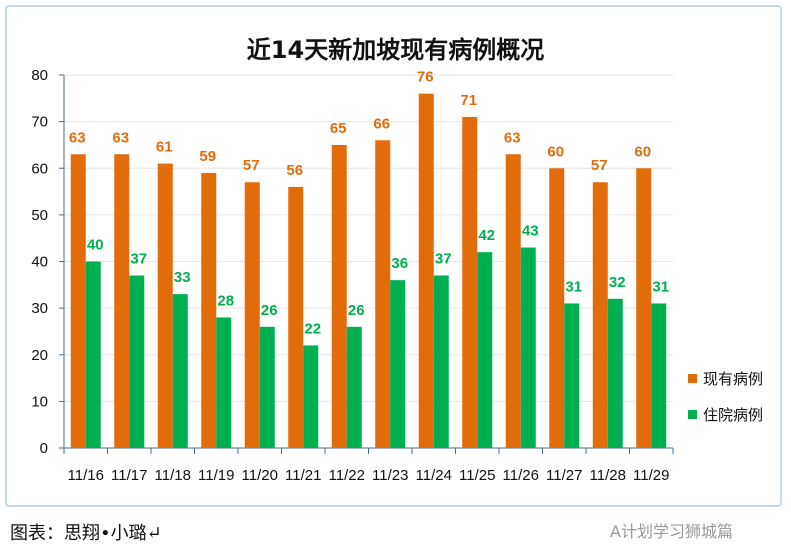  I want to click on data-label: 43, so click(530, 231).